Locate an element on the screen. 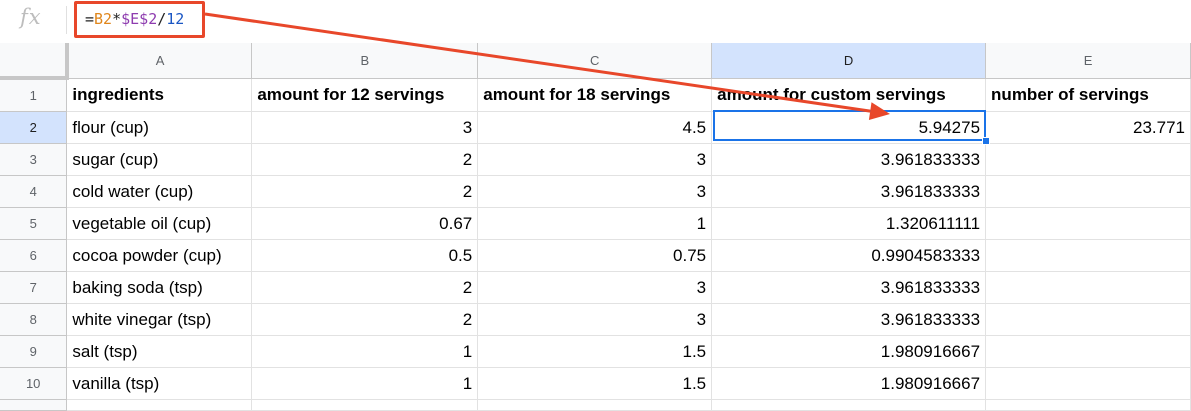  cell-a8: white vinegar (tsp) is located at coordinates (159, 319).